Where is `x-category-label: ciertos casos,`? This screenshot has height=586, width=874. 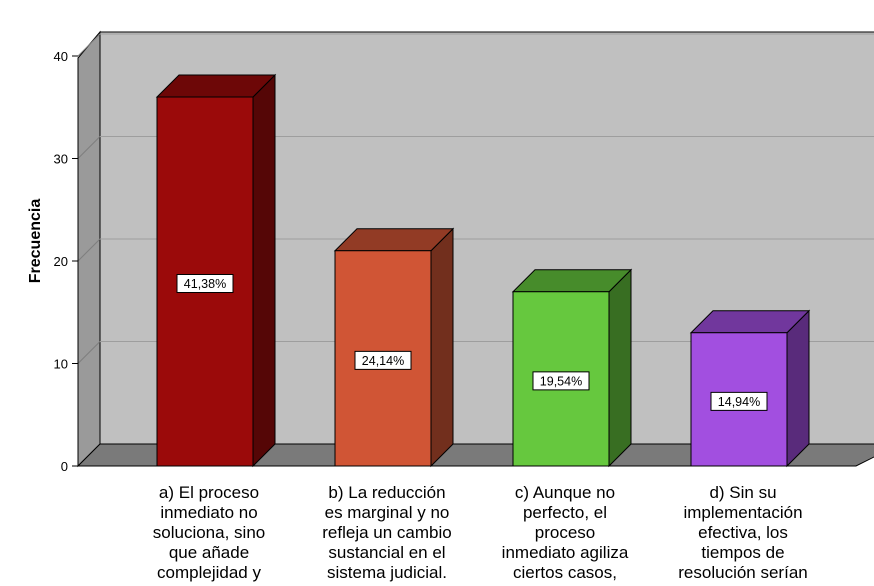
x-category-label: ciertos casos, is located at coordinates (565, 572).